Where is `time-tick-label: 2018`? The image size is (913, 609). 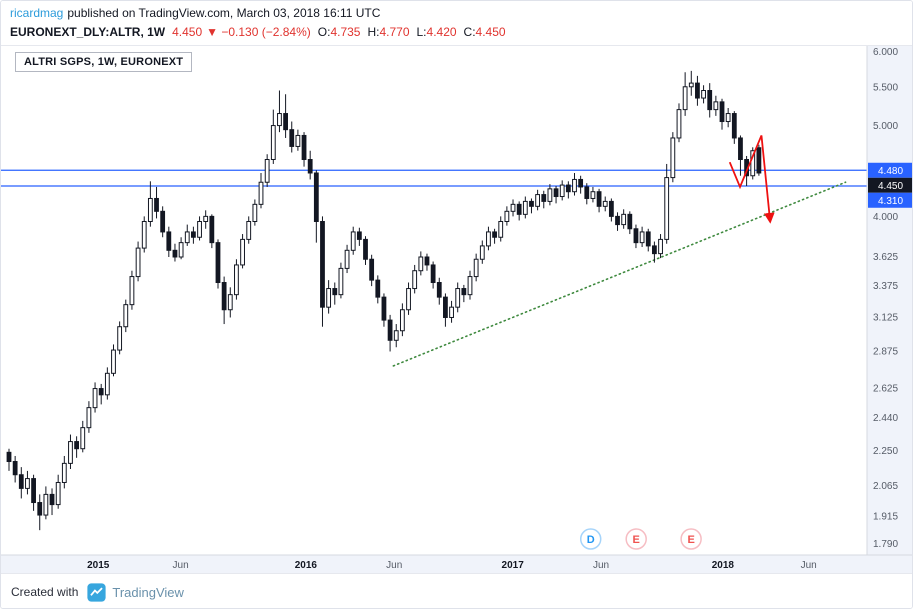
time-tick-label: 2018 is located at coordinates (723, 565).